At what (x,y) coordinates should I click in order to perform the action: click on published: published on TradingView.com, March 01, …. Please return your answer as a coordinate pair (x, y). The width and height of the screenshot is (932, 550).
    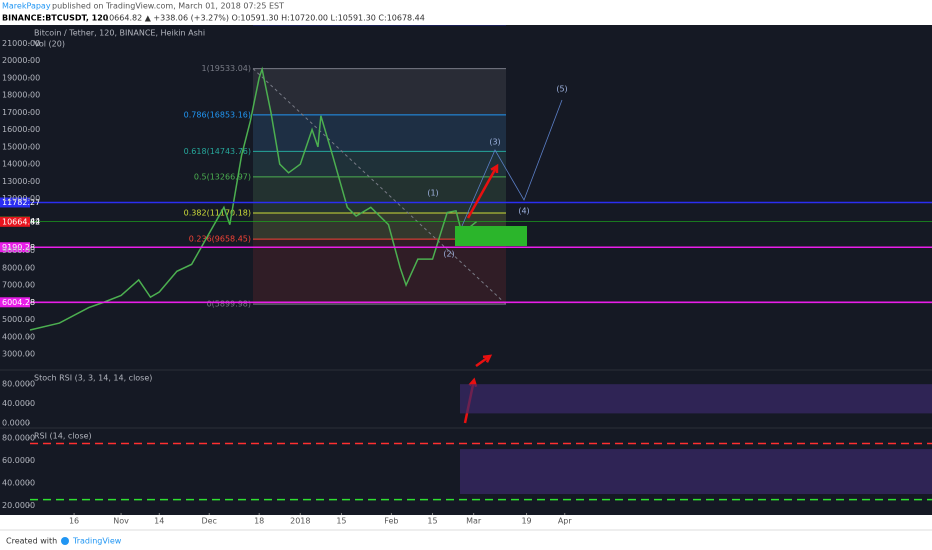
    Looking at the image, I should click on (168, 6).